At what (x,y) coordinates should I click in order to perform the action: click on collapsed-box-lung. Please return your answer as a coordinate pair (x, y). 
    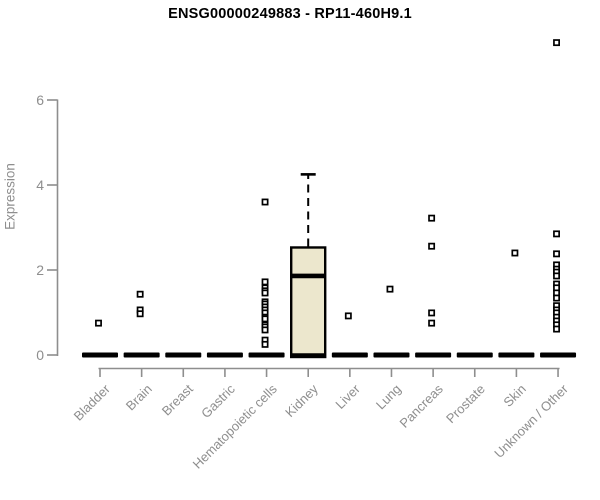
    Looking at the image, I should click on (391, 355).